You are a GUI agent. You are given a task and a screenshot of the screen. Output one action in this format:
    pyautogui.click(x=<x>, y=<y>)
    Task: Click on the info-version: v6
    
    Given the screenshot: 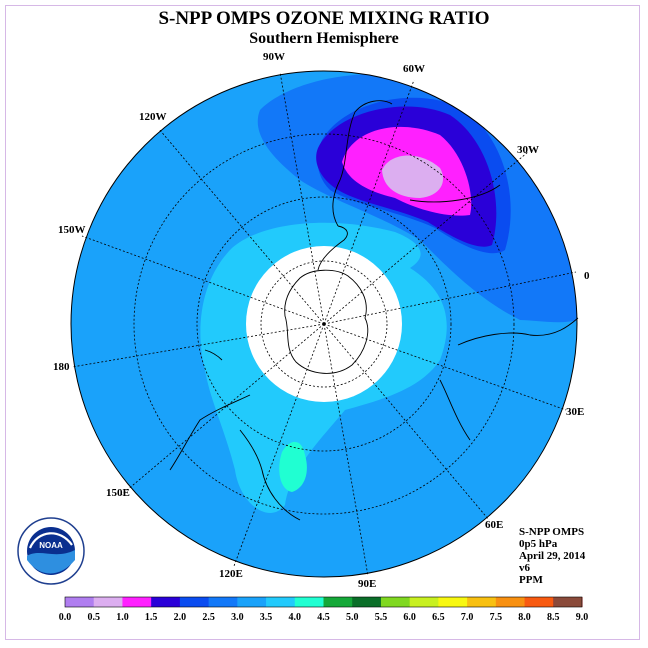 What is the action you would take?
    pyautogui.click(x=524, y=568)
    